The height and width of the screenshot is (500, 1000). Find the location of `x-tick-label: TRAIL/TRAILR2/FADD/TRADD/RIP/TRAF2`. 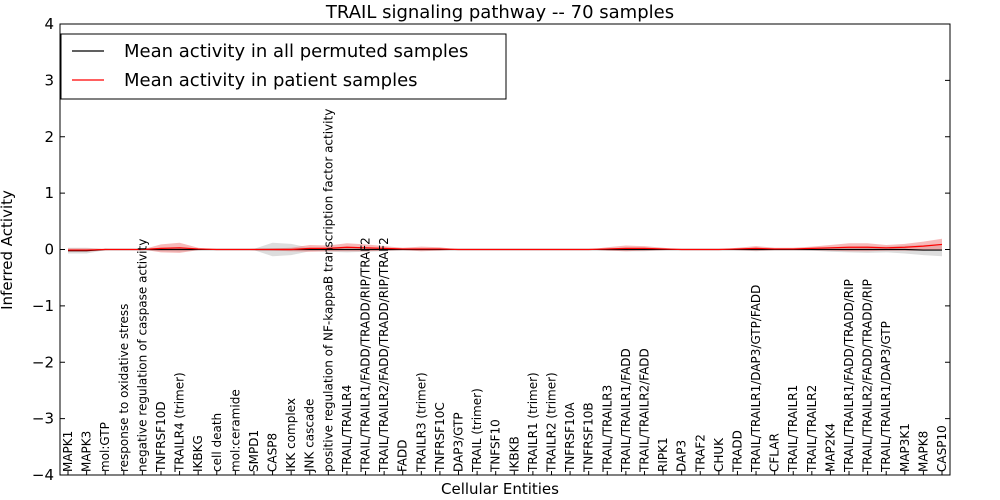

x-tick-label: TRAIL/TRAILR2/FADD/TRADD/RIP/TRAF2 is located at coordinates (384, 355).